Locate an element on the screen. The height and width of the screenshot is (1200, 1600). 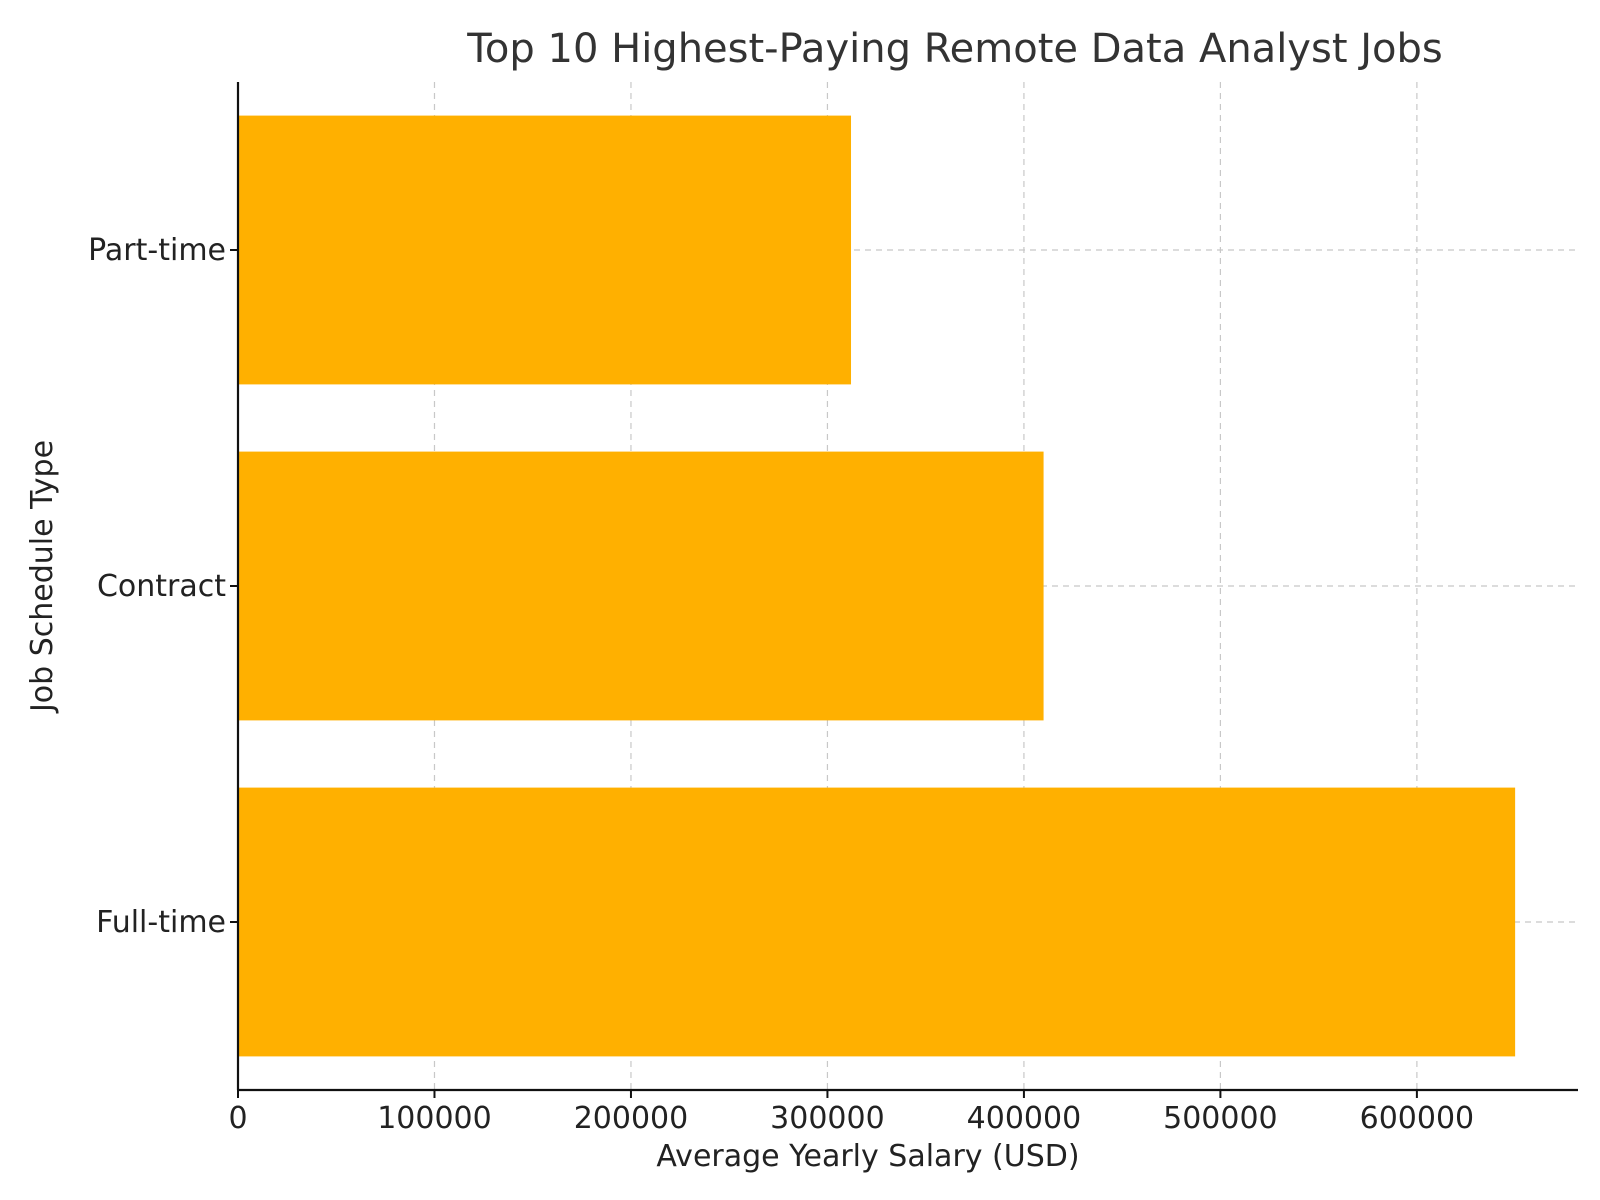
bar-part-time is located at coordinates (545, 250).